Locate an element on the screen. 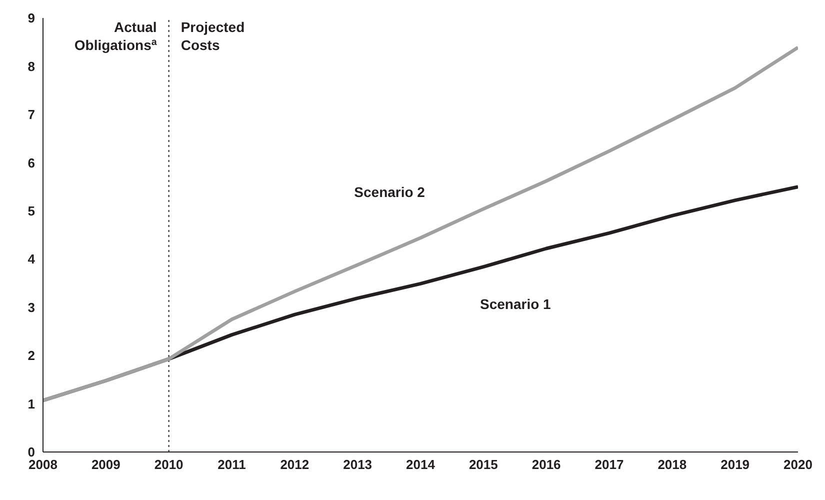 This screenshot has height=500, width=825. x-tick-label: 2014 is located at coordinates (421, 464).